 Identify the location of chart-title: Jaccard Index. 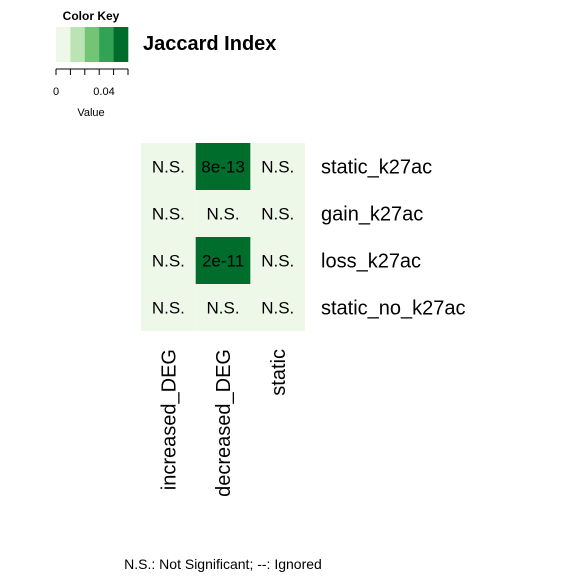
(209, 44).